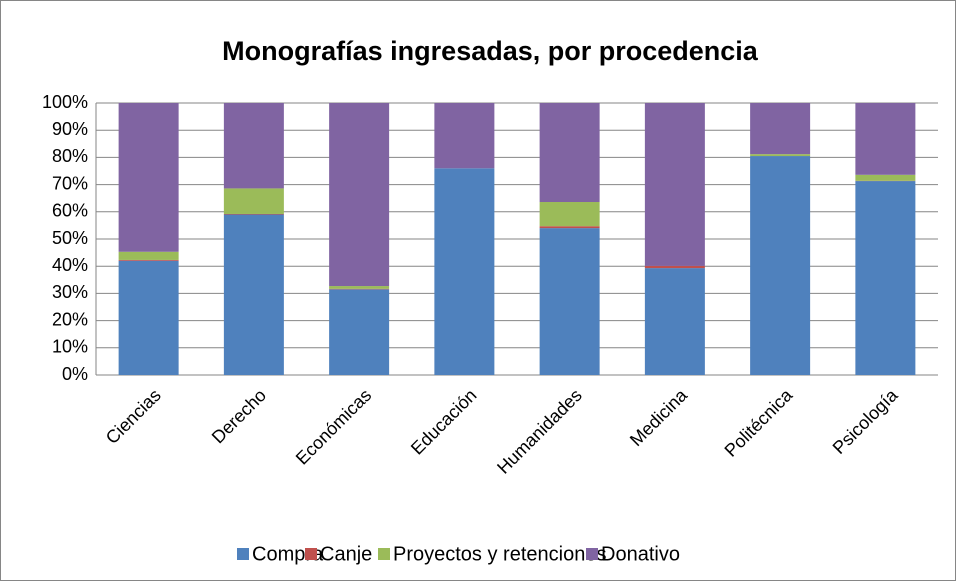 The image size is (956, 581). Describe the element at coordinates (70, 292) in the screenshot. I see `y-tick-label: 30%` at that location.